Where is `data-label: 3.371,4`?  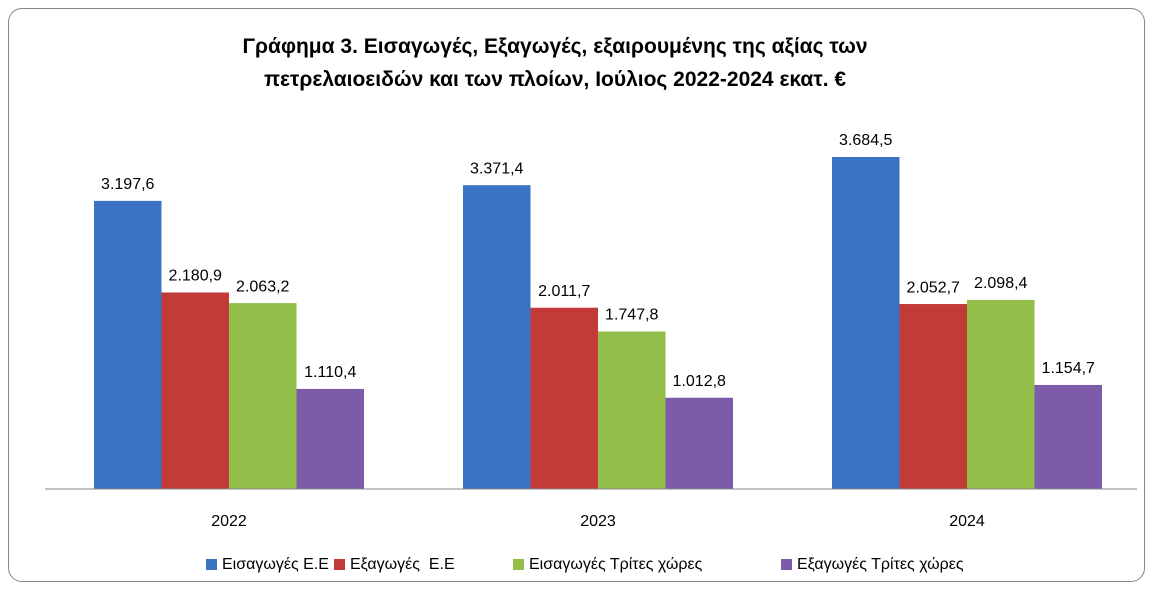
data-label: 3.371,4 is located at coordinates (496, 168).